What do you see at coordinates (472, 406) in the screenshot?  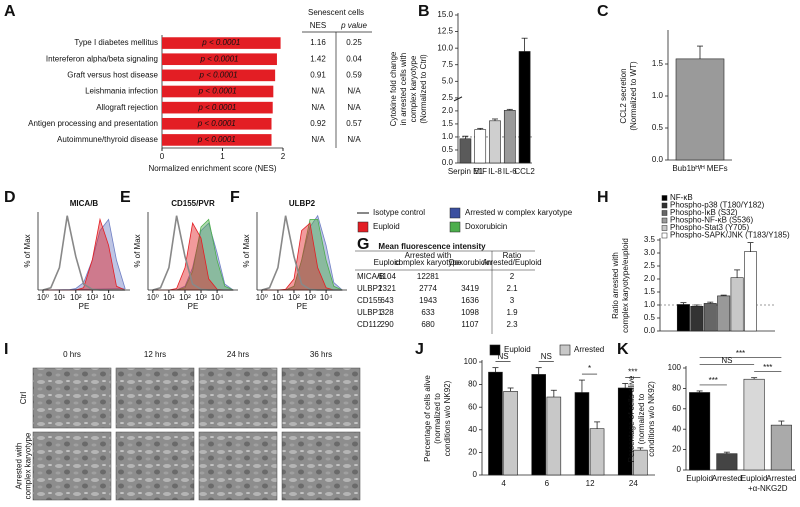 I see `y-tick-label: 60` at bounding box center [472, 406].